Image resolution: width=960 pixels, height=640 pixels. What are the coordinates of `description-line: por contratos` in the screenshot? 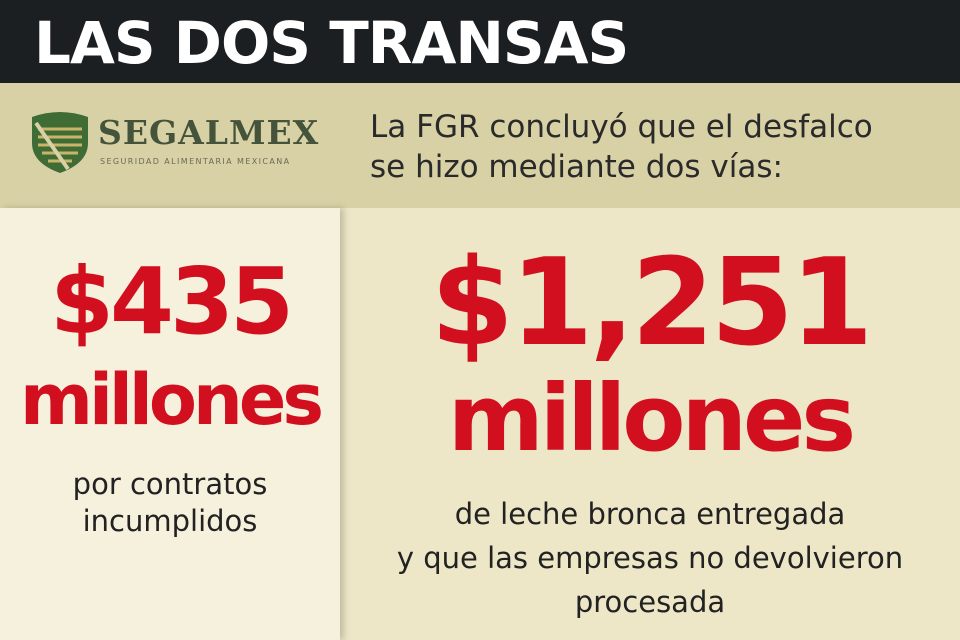 It's located at (170, 484).